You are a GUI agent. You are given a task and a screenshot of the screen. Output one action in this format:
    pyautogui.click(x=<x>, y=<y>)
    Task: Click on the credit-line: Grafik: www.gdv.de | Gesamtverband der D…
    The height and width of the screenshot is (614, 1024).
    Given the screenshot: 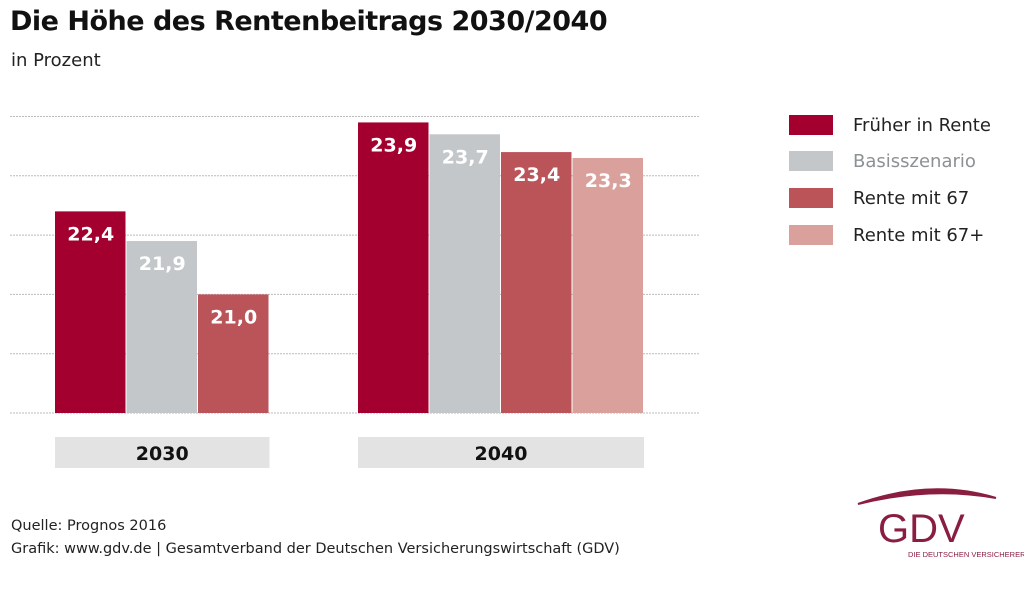 What is the action you would take?
    pyautogui.click(x=315, y=549)
    